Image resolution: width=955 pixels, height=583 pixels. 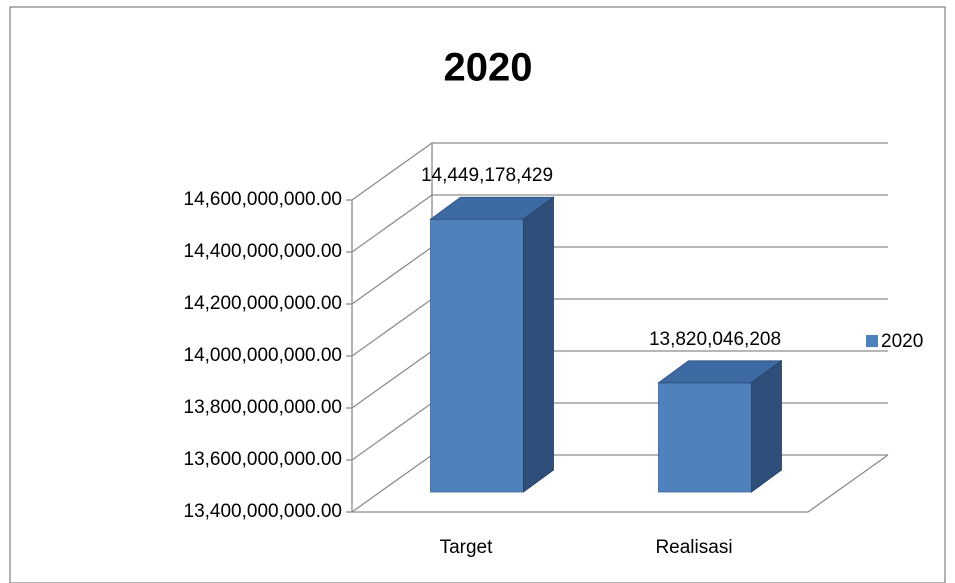 What do you see at coordinates (620, 483) in the screenshot?
I see `floor` at bounding box center [620, 483].